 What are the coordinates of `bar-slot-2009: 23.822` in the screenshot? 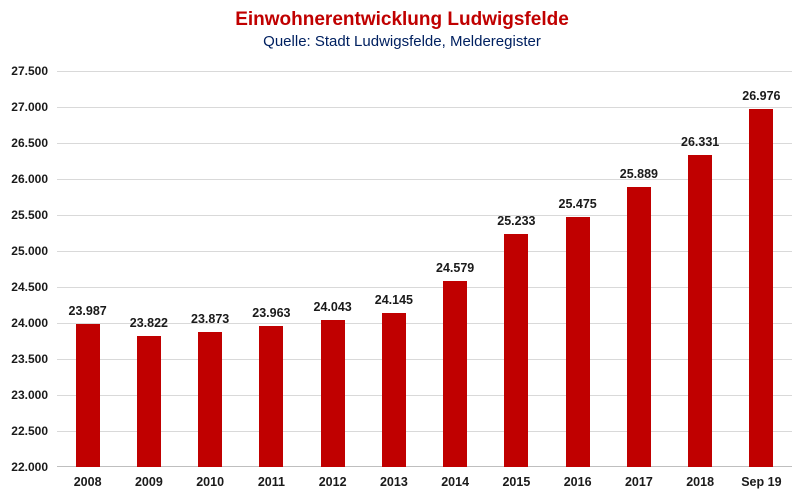 It's located at (148, 269).